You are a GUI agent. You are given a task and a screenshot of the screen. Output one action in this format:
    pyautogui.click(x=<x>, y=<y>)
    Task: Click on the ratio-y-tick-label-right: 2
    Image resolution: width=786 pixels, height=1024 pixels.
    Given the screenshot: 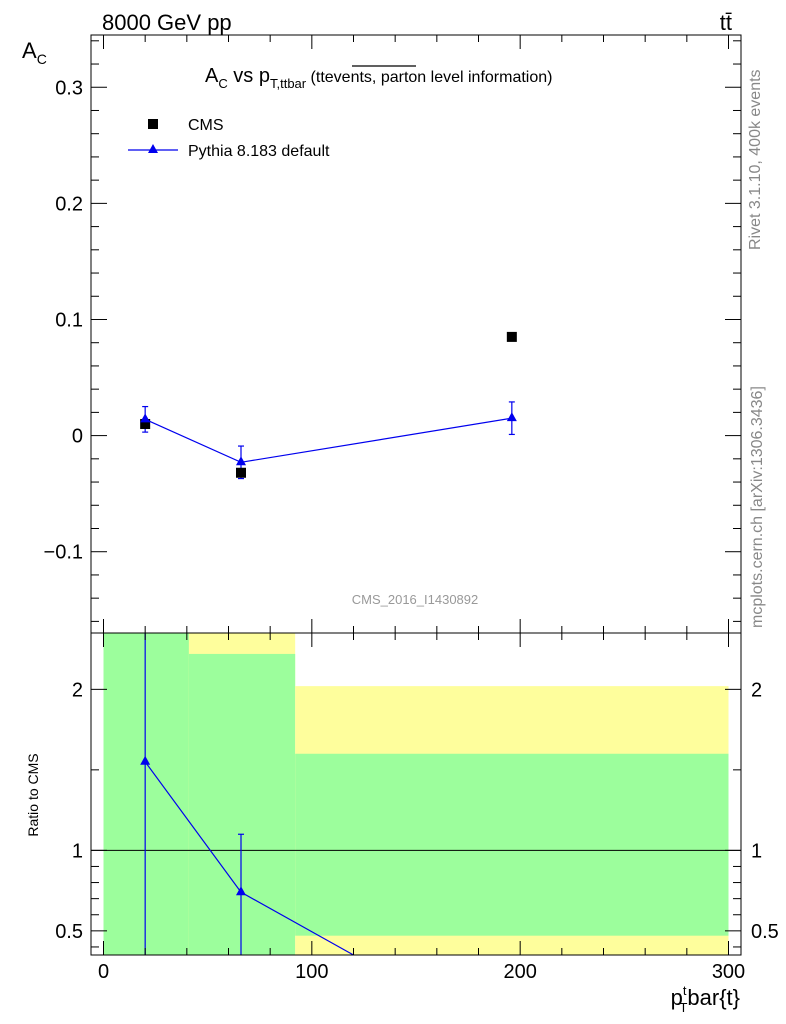 What is the action you would take?
    pyautogui.click(x=756, y=690)
    